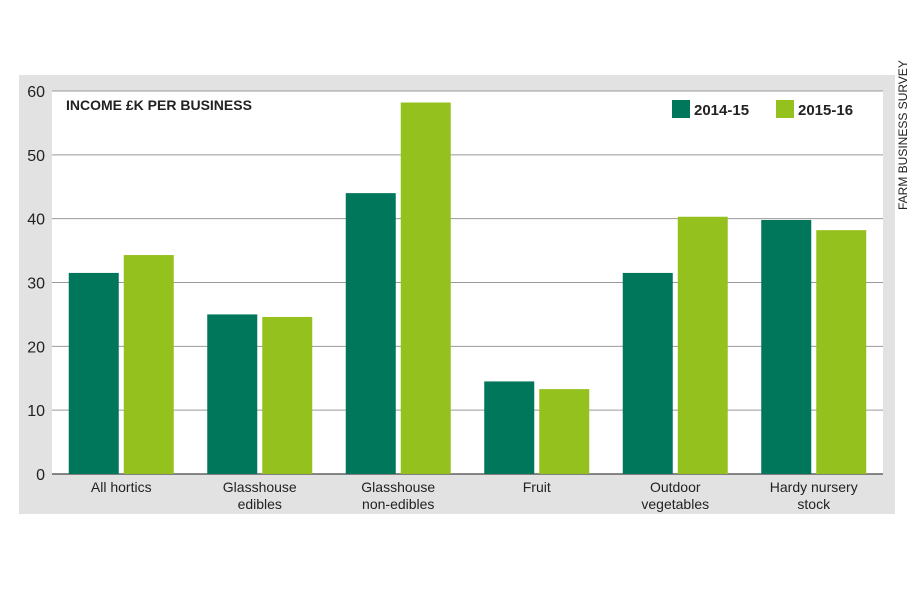 This screenshot has height=612, width=920. Describe the element at coordinates (36, 92) in the screenshot. I see `y-tick-label: 60` at that location.